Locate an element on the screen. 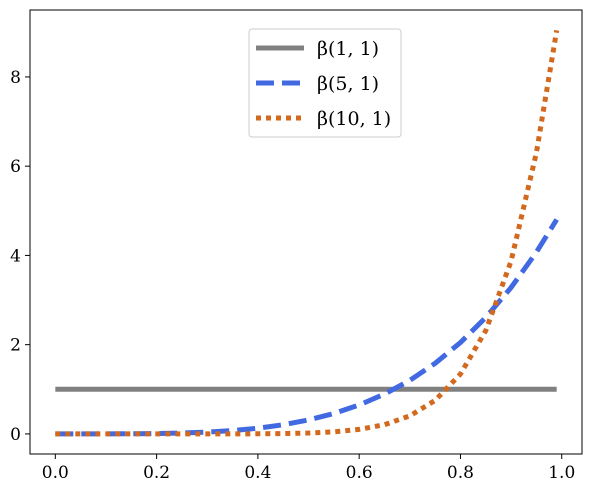 Image resolution: width=590 pixels, height=490 pixels. x-tick-label: 0.8 is located at coordinates (460, 473).